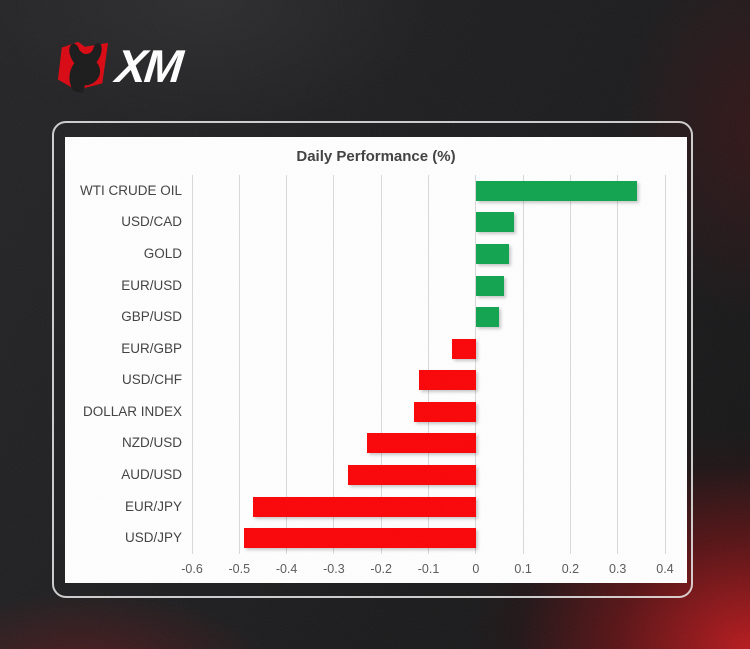 This screenshot has width=750, height=649. Describe the element at coordinates (445, 411) in the screenshot. I see `bar-dollar-index` at that location.